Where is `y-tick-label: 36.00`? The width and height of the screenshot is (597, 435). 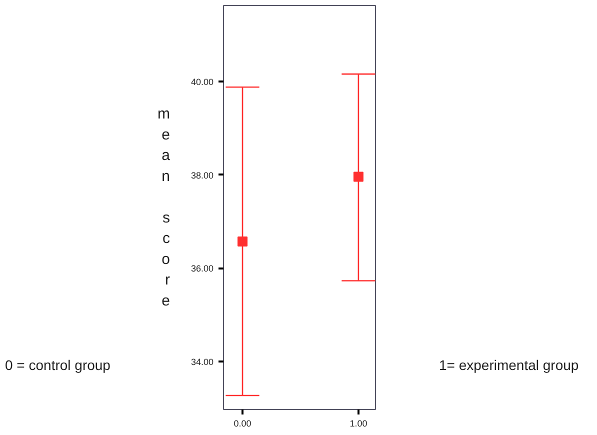 y-tick-label: 36.00 is located at coordinates (202, 269).